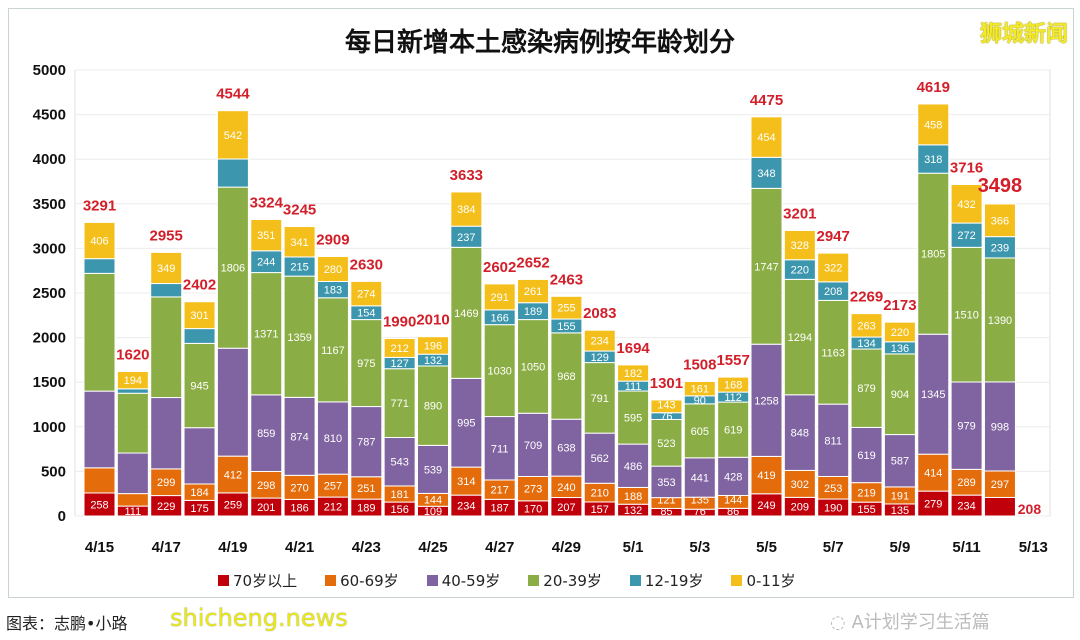  Describe the element at coordinates (333, 439) in the screenshot. I see `segment-label: 810` at that location.